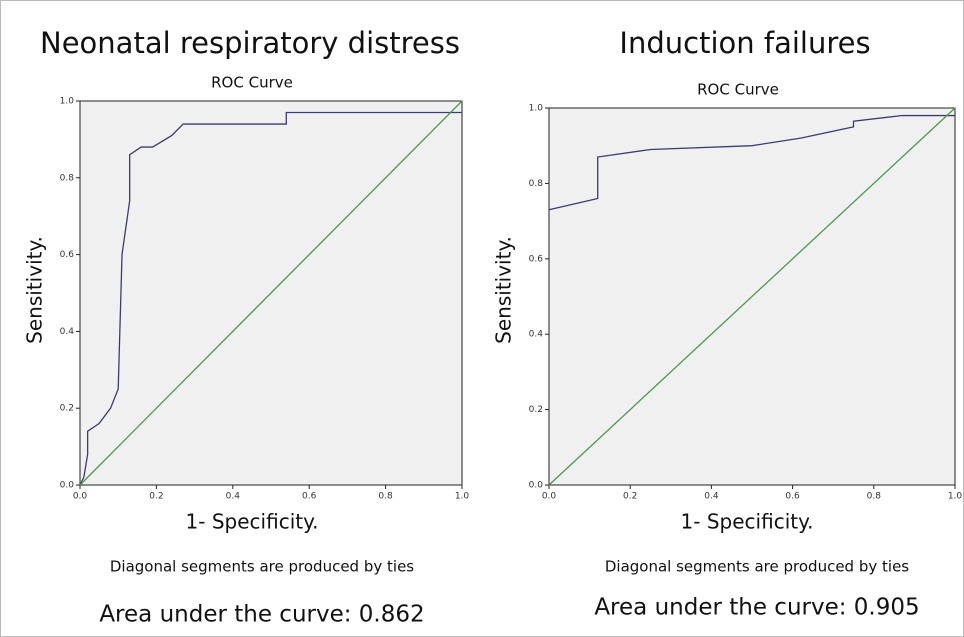 The width and height of the screenshot is (964, 637). Describe the element at coordinates (756, 608) in the screenshot. I see `auc-note: Area under the curve: 0.905` at that location.